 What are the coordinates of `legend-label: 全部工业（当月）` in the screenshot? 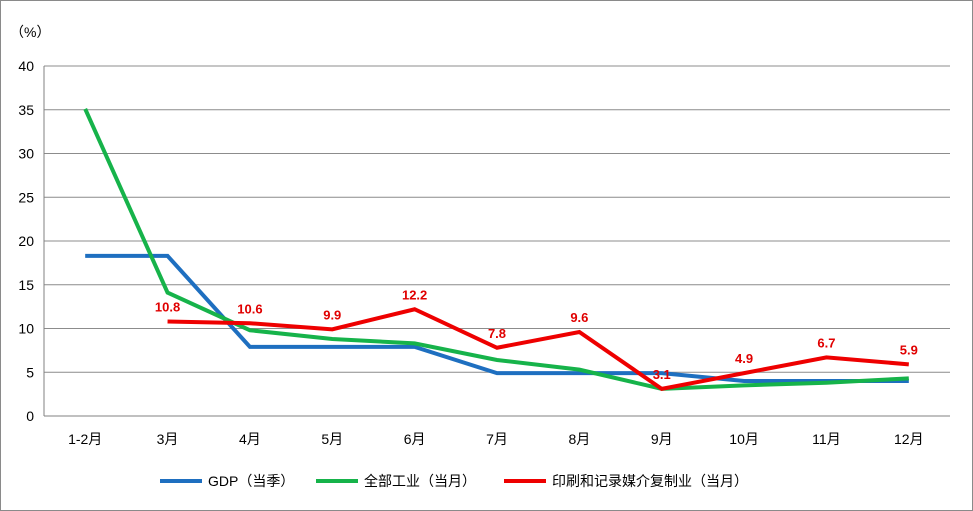 It's located at (420, 481).